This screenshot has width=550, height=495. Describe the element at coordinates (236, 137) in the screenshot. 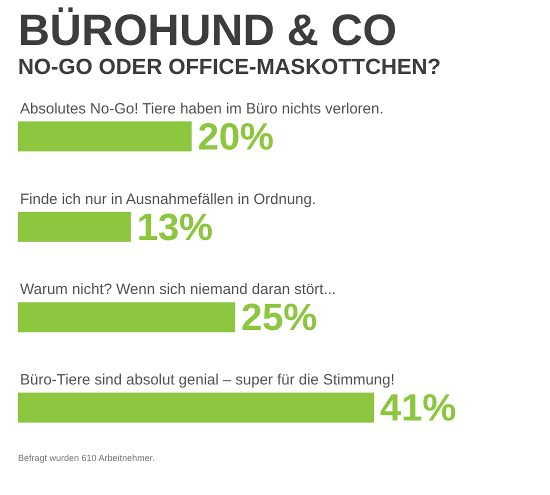

I see `data-label: 20%` at that location.